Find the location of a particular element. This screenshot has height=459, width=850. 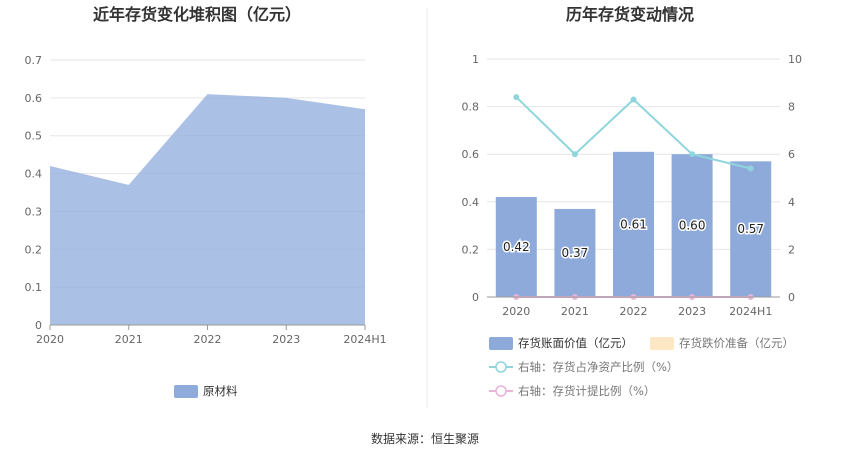

right-bar-data-label: 0.61 is located at coordinates (633, 224).